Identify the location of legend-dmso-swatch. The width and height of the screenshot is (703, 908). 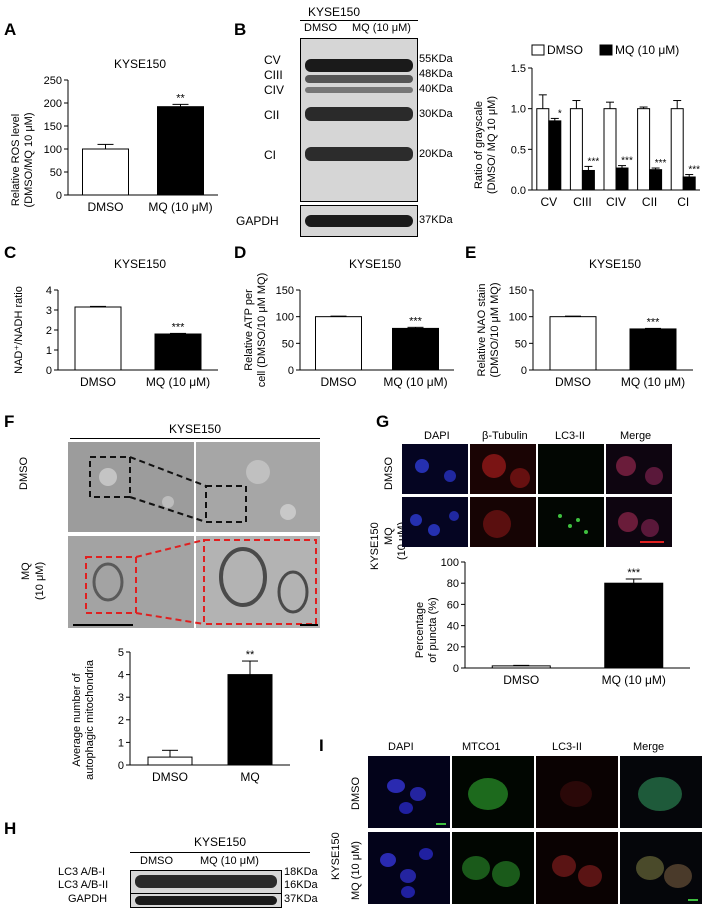
(538, 50).